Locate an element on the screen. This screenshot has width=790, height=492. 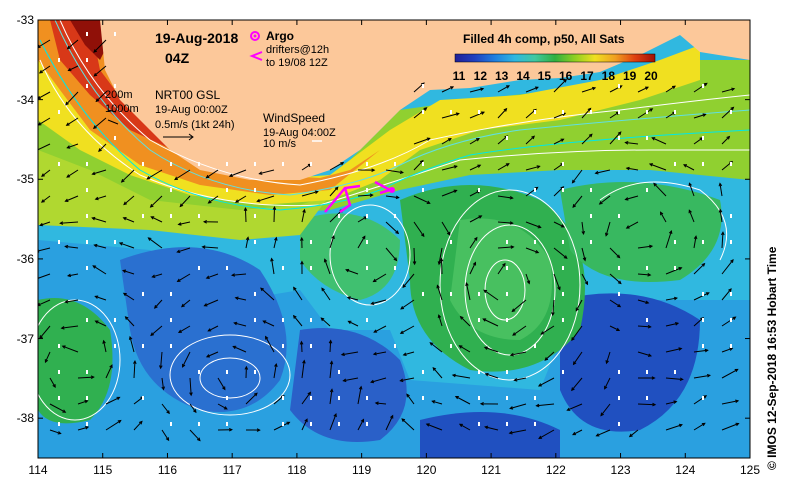
argo-float-marker is located at coordinates (392, 190).